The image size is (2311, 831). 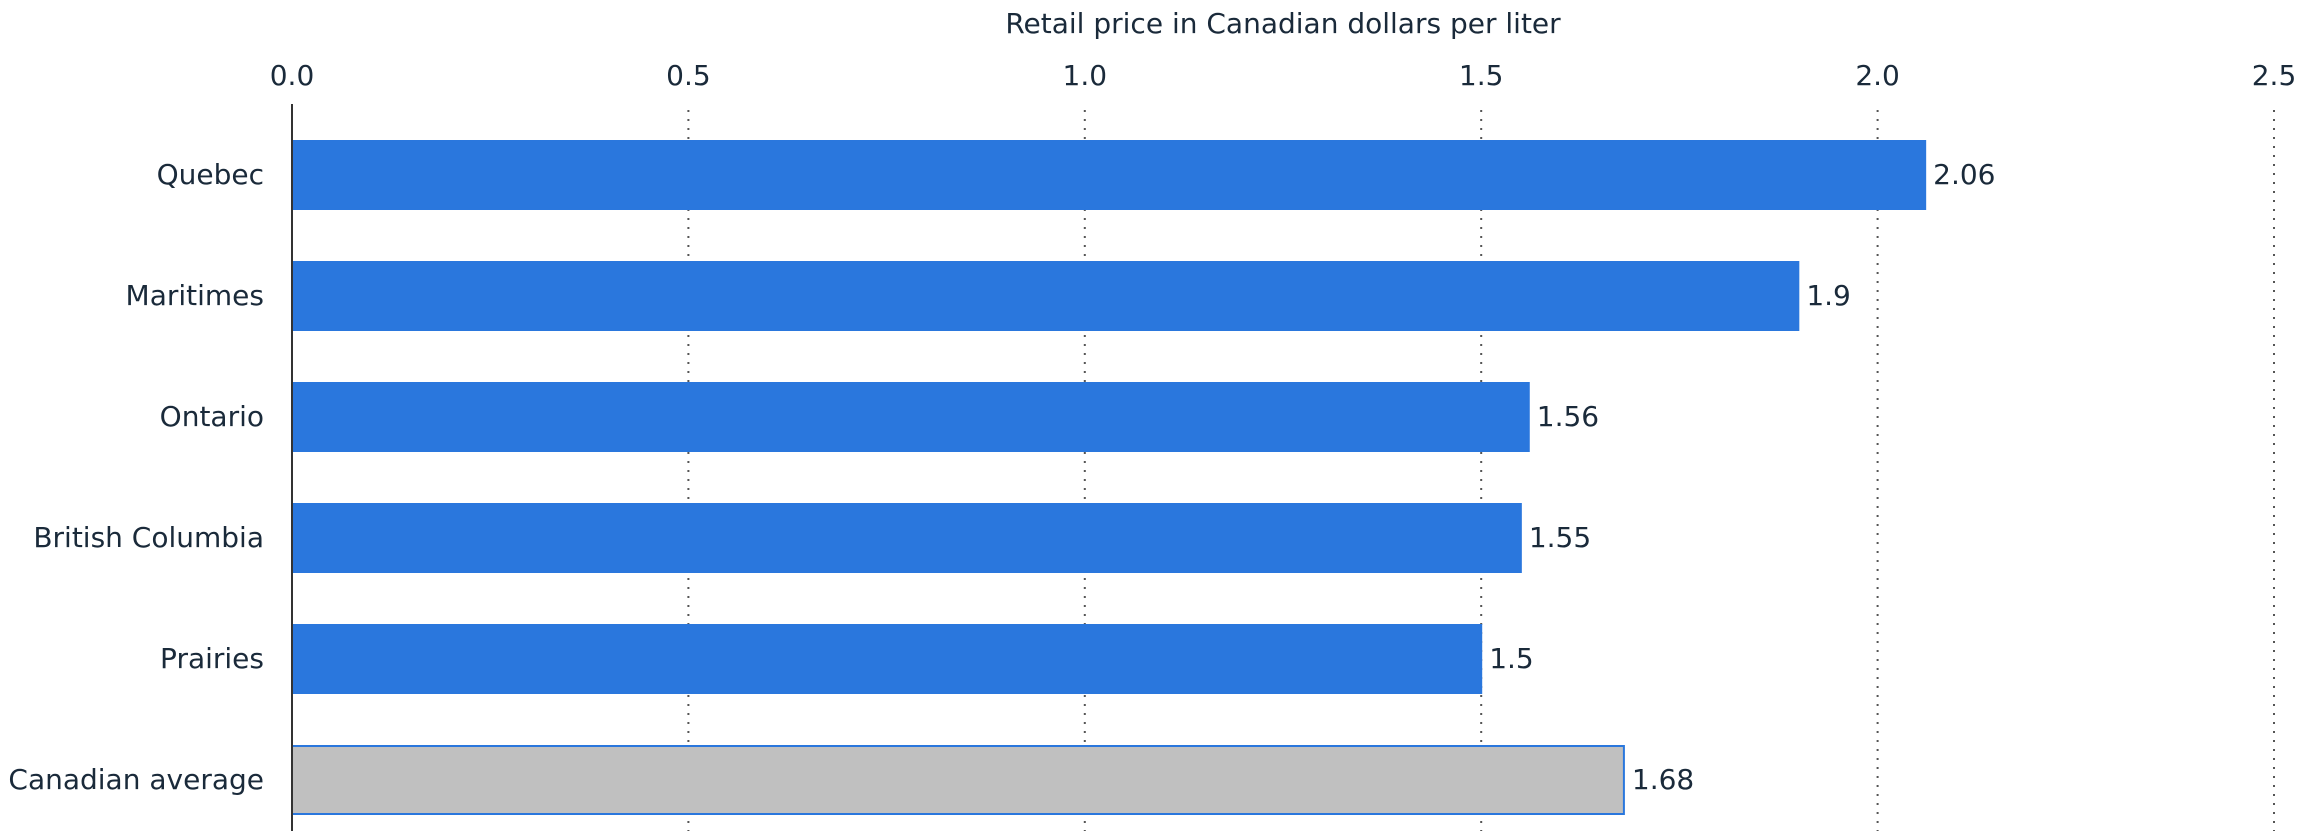 I want to click on y-tick-label: Maritimes, so click(x=195, y=295).